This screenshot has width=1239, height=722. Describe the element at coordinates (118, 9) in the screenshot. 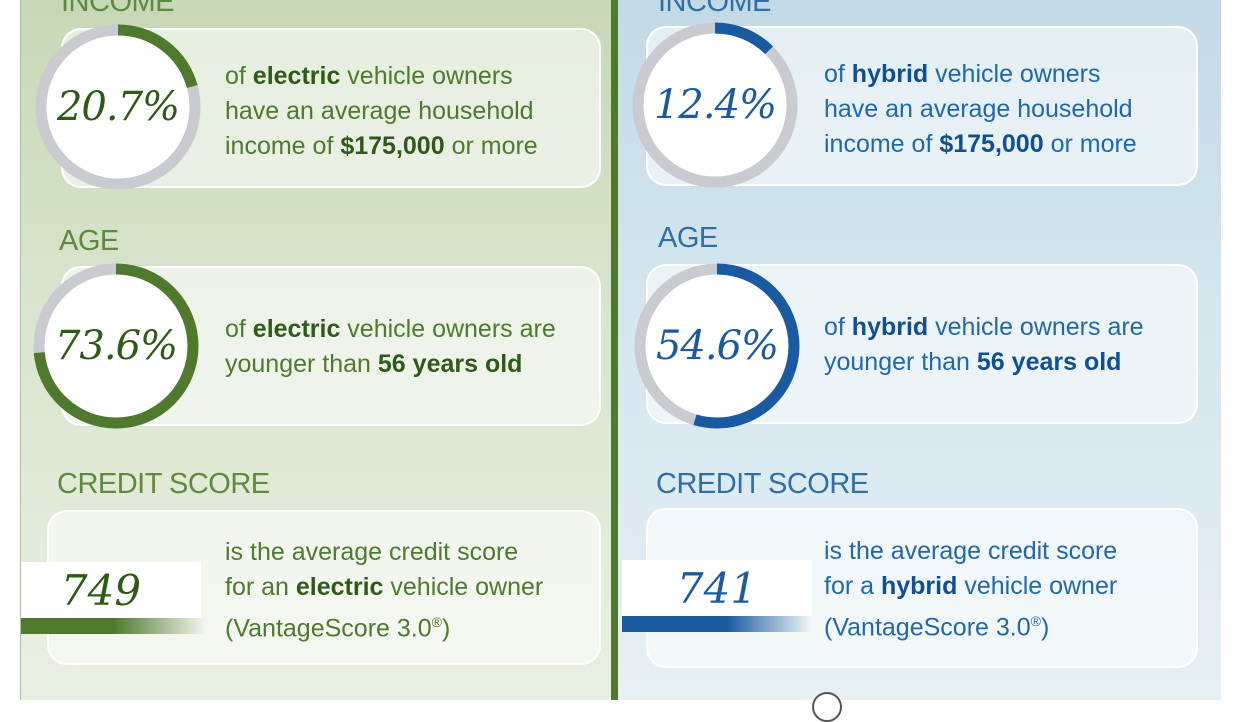

I see `electric-income-heading: INCOME` at that location.